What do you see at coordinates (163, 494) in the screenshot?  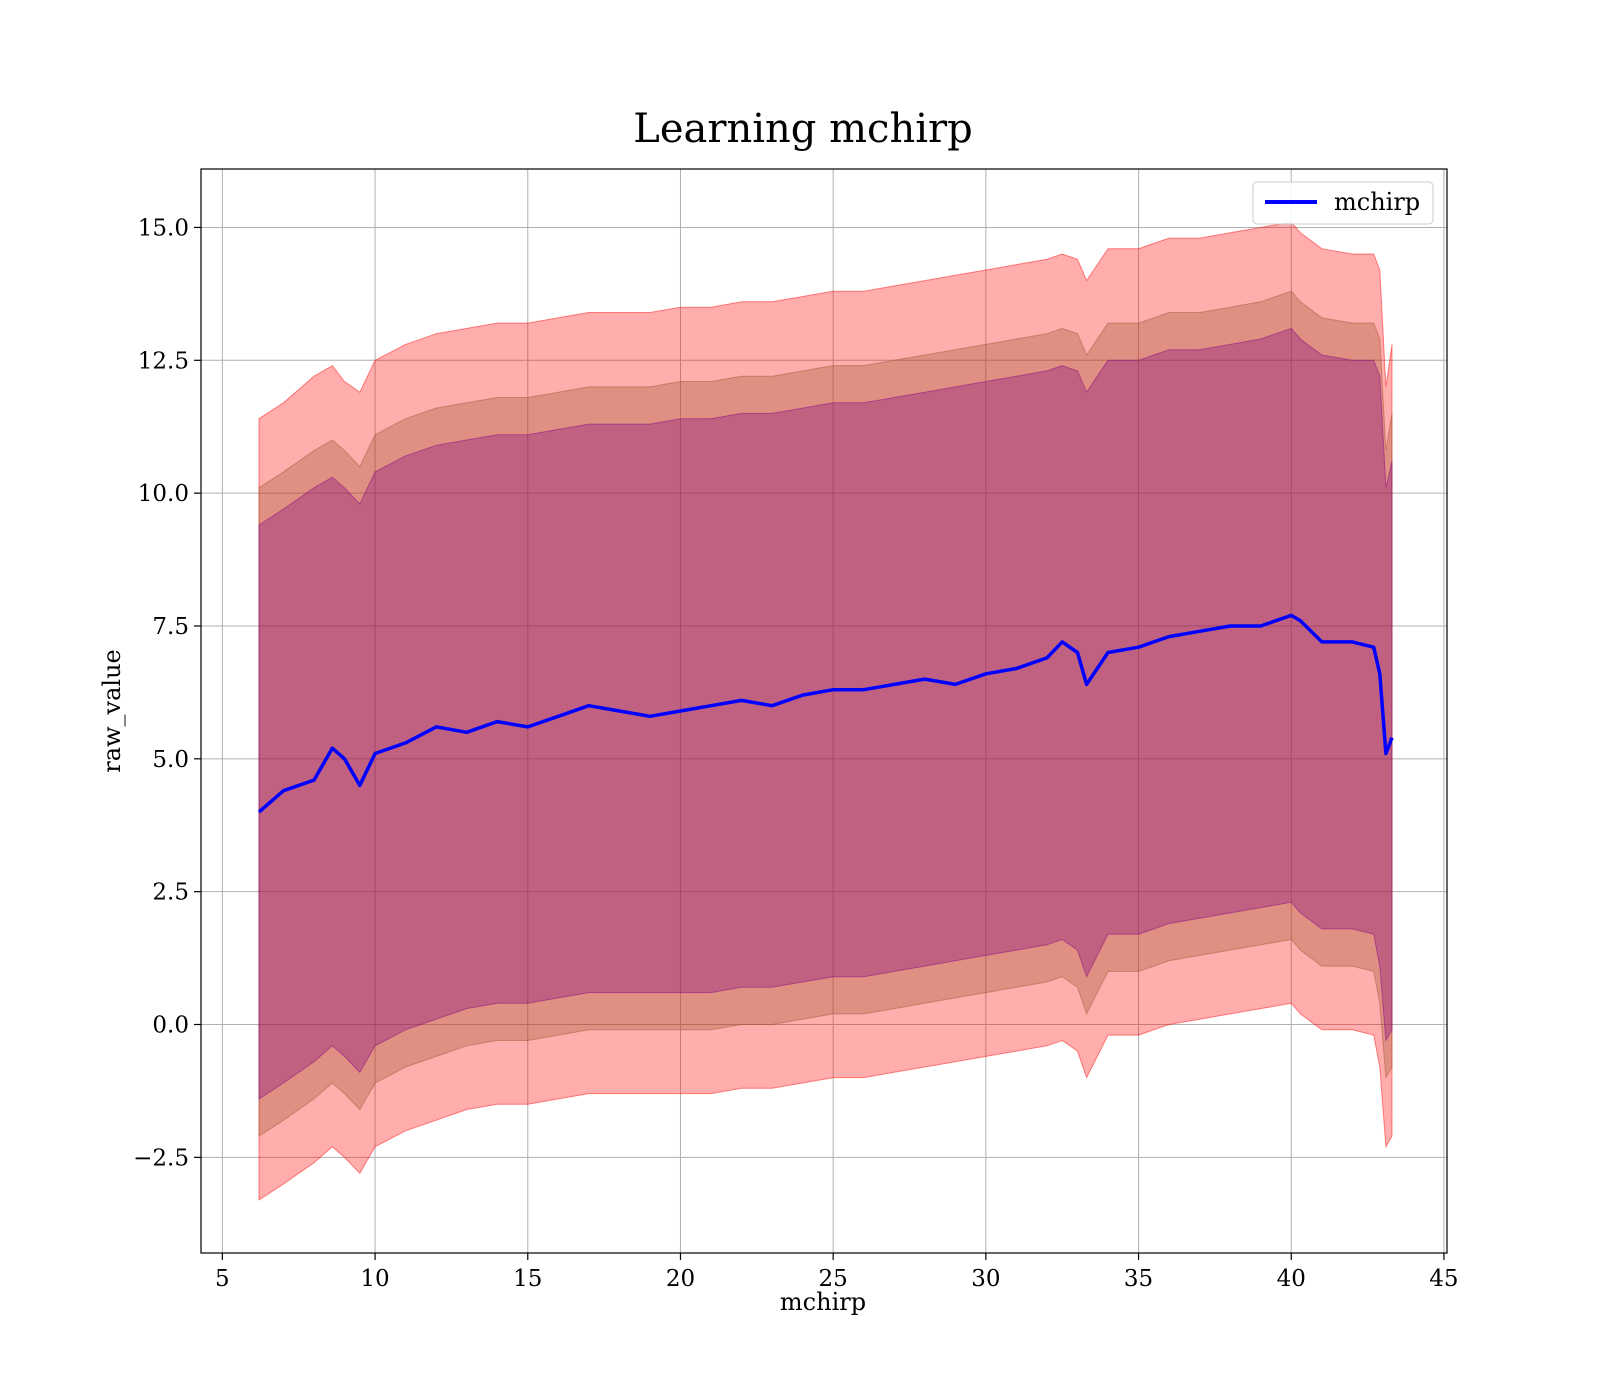 I see `y-tick-label: 10.0` at bounding box center [163, 494].